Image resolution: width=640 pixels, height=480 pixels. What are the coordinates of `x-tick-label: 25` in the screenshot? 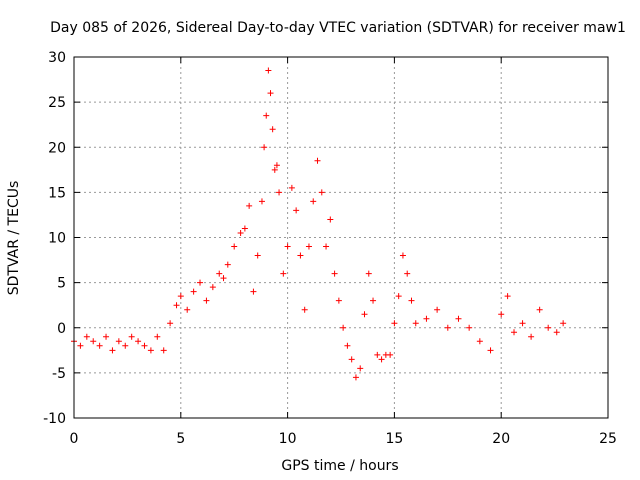 It's located at (608, 439).